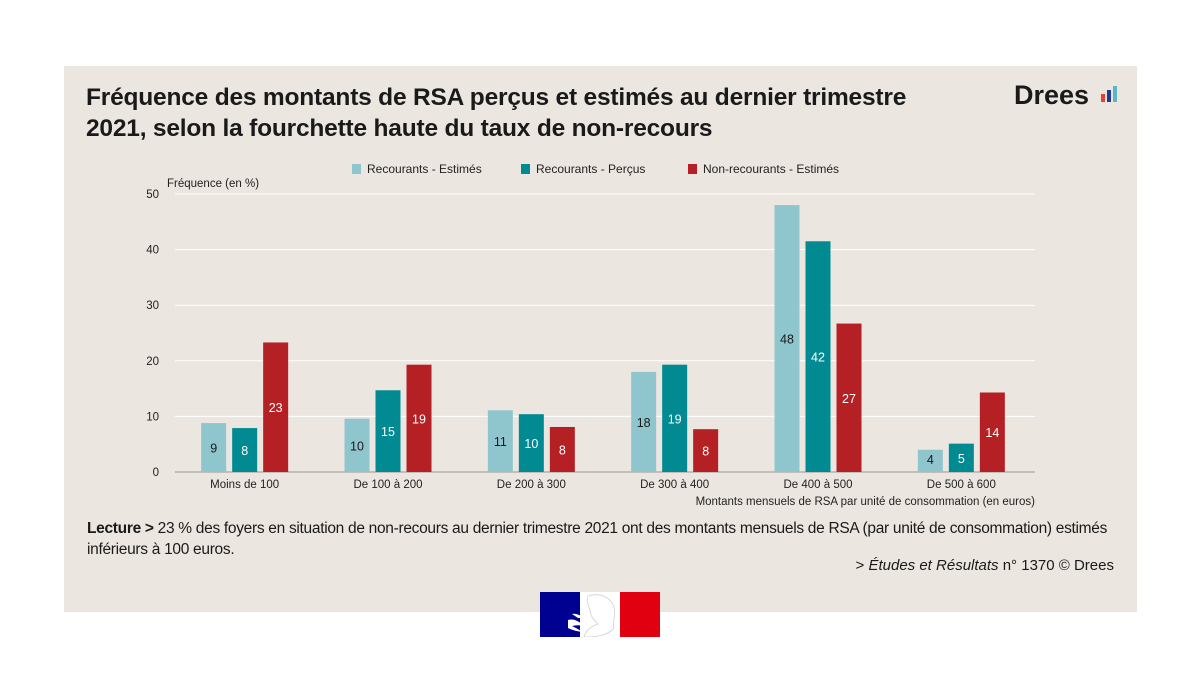  Describe the element at coordinates (152, 195) in the screenshot. I see `y-tick-label: 50` at that location.